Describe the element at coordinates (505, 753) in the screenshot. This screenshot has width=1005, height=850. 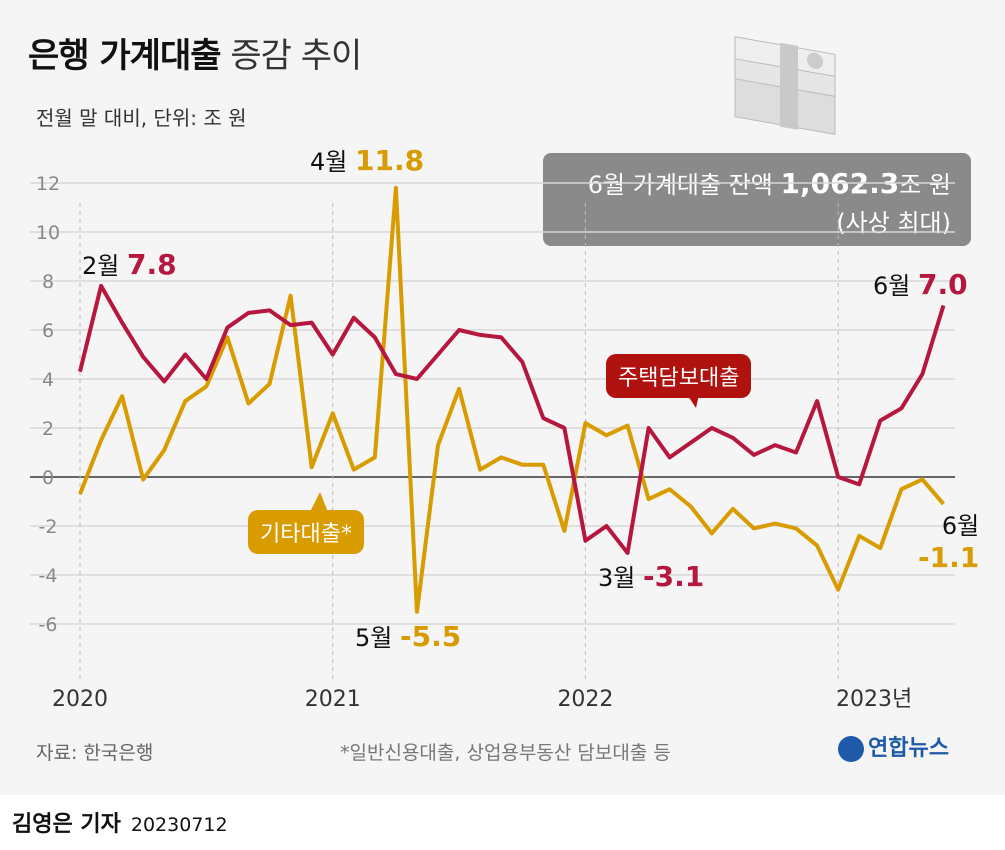
I see `footnote: *일반신용대출, 상업용부동산 담보대출 등` at that location.